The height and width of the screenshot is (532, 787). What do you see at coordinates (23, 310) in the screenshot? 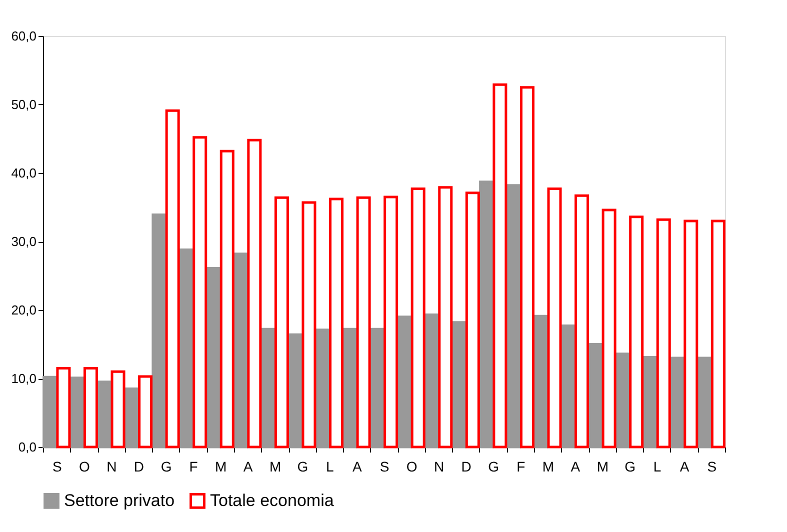
I see `y-tick-label: 20,0` at bounding box center [23, 310].